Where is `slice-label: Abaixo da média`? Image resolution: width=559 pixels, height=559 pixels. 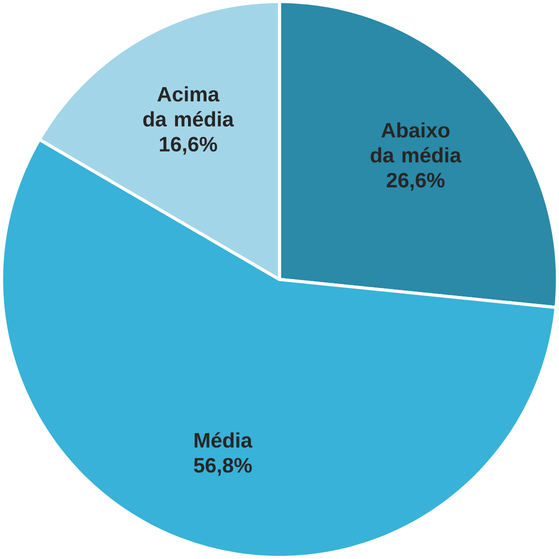
slice-label: Abaixo da média is located at coordinates (416, 142).